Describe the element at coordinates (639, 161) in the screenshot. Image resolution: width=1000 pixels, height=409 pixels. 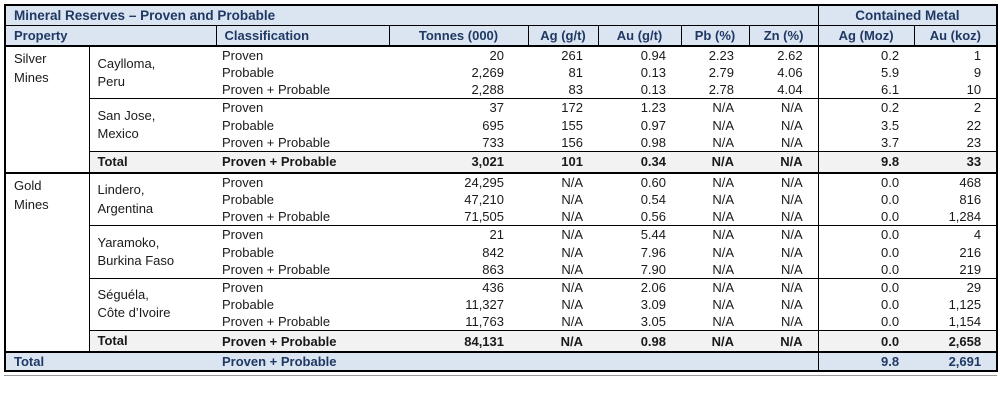
I see `cell-au-gt: 0.34` at that location.